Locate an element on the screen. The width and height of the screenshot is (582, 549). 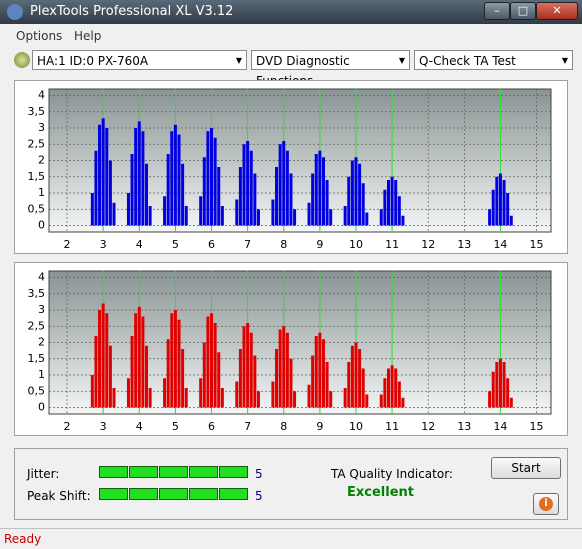
x-tick-label: 12 is located at coordinates (428, 244).